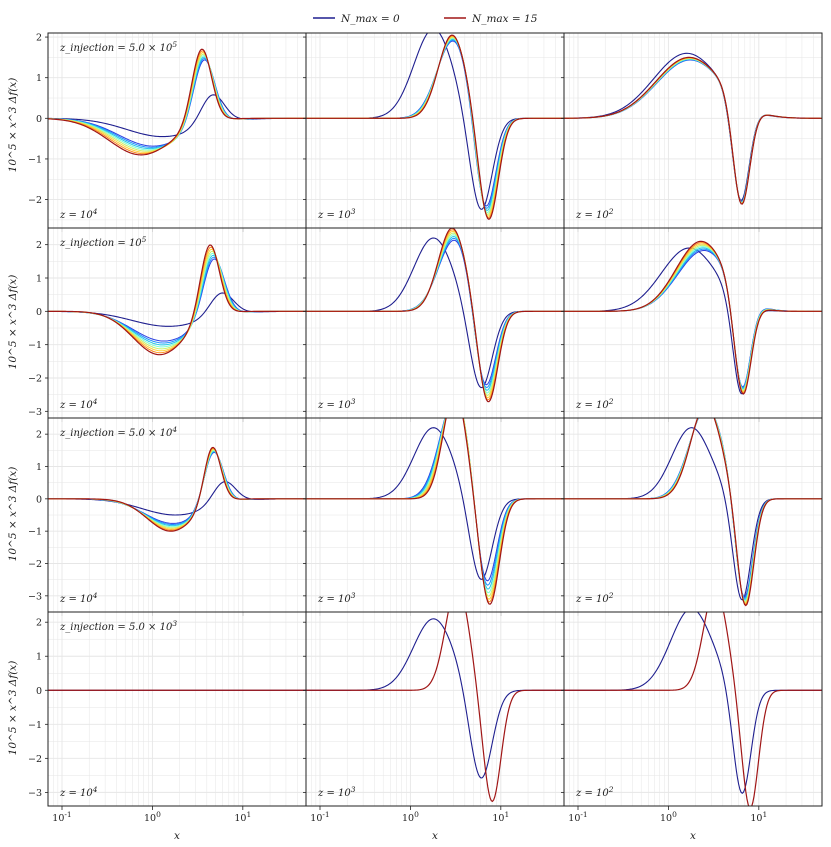  I want to click on panel-r3-c1: −3 −2 −1 0 1 2 z = 104 z_injection = 5.0 × 104, so click(167, 516).